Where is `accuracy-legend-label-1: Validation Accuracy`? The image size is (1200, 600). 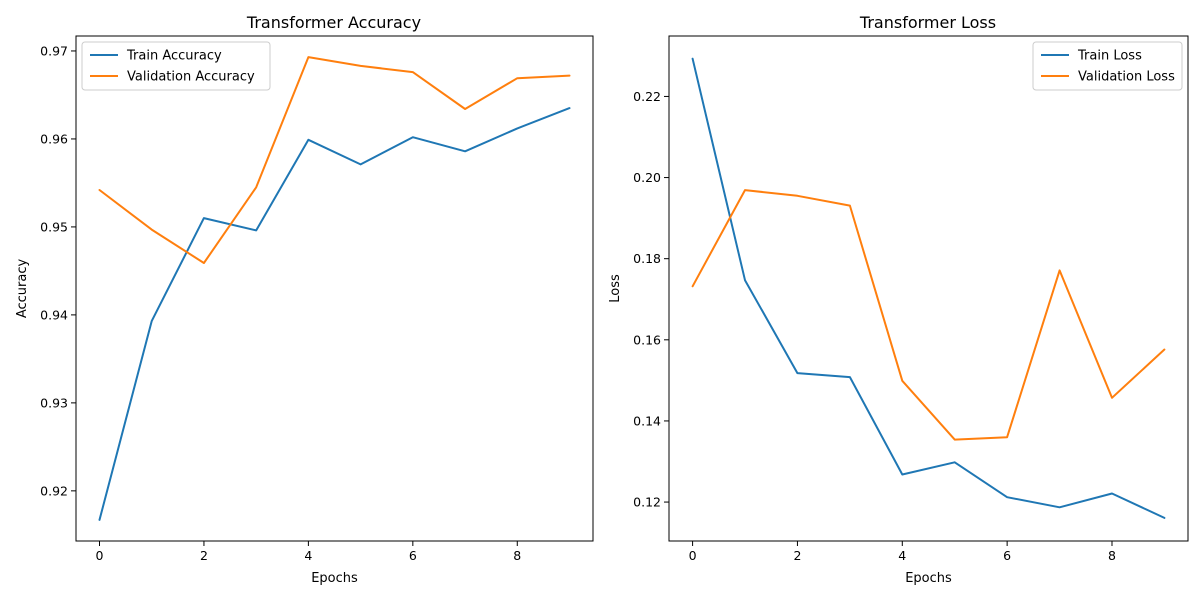
accuracy-legend-label-1: Validation Accuracy is located at coordinates (191, 77).